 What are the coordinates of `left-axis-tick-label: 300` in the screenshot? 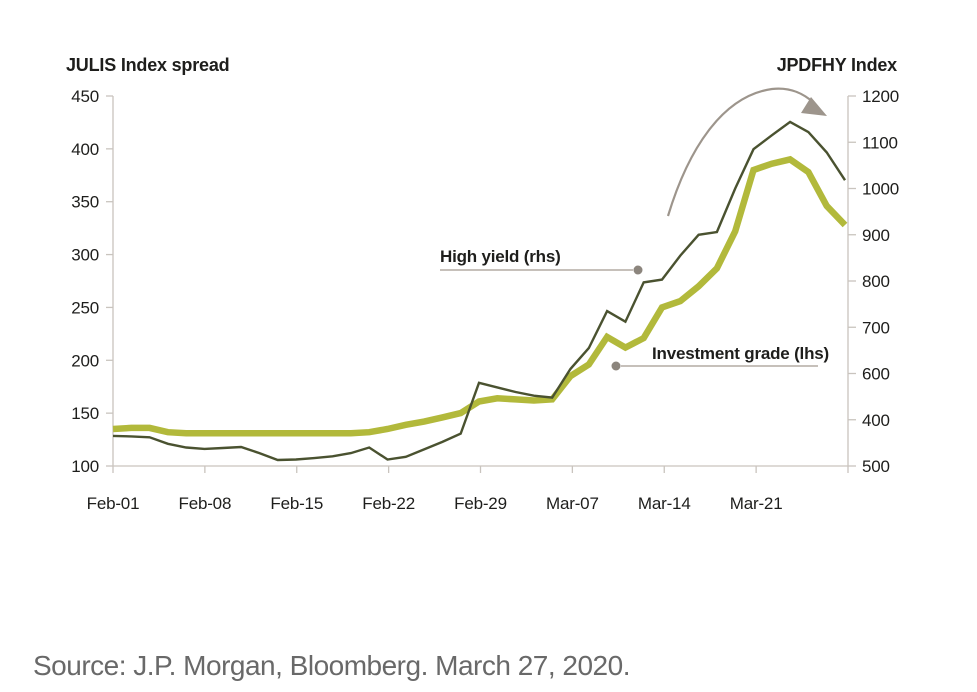 It's located at (85, 255).